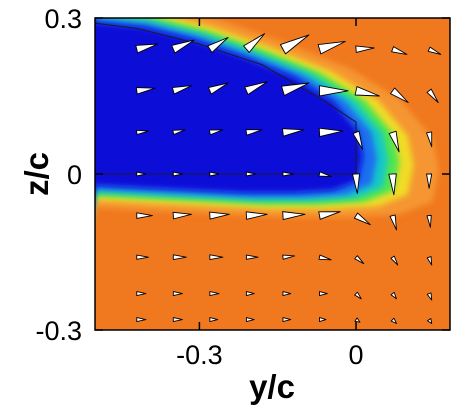 This screenshot has width=474, height=417. What do you see at coordinates (272, 386) in the screenshot?
I see `x-axis-label: y/c` at bounding box center [272, 386].